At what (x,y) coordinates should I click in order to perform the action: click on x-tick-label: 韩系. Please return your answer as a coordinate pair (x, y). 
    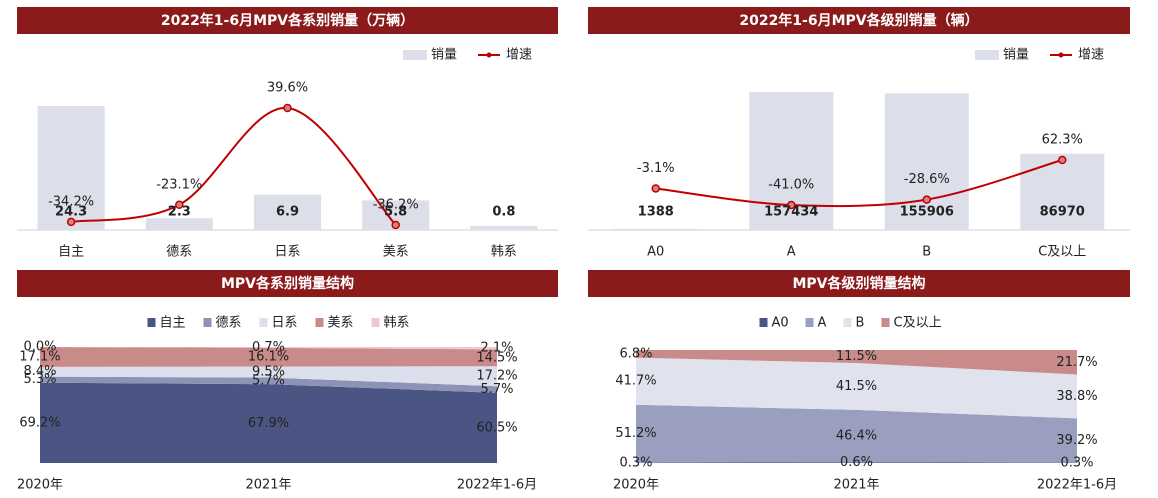
    Looking at the image, I should click on (504, 252).